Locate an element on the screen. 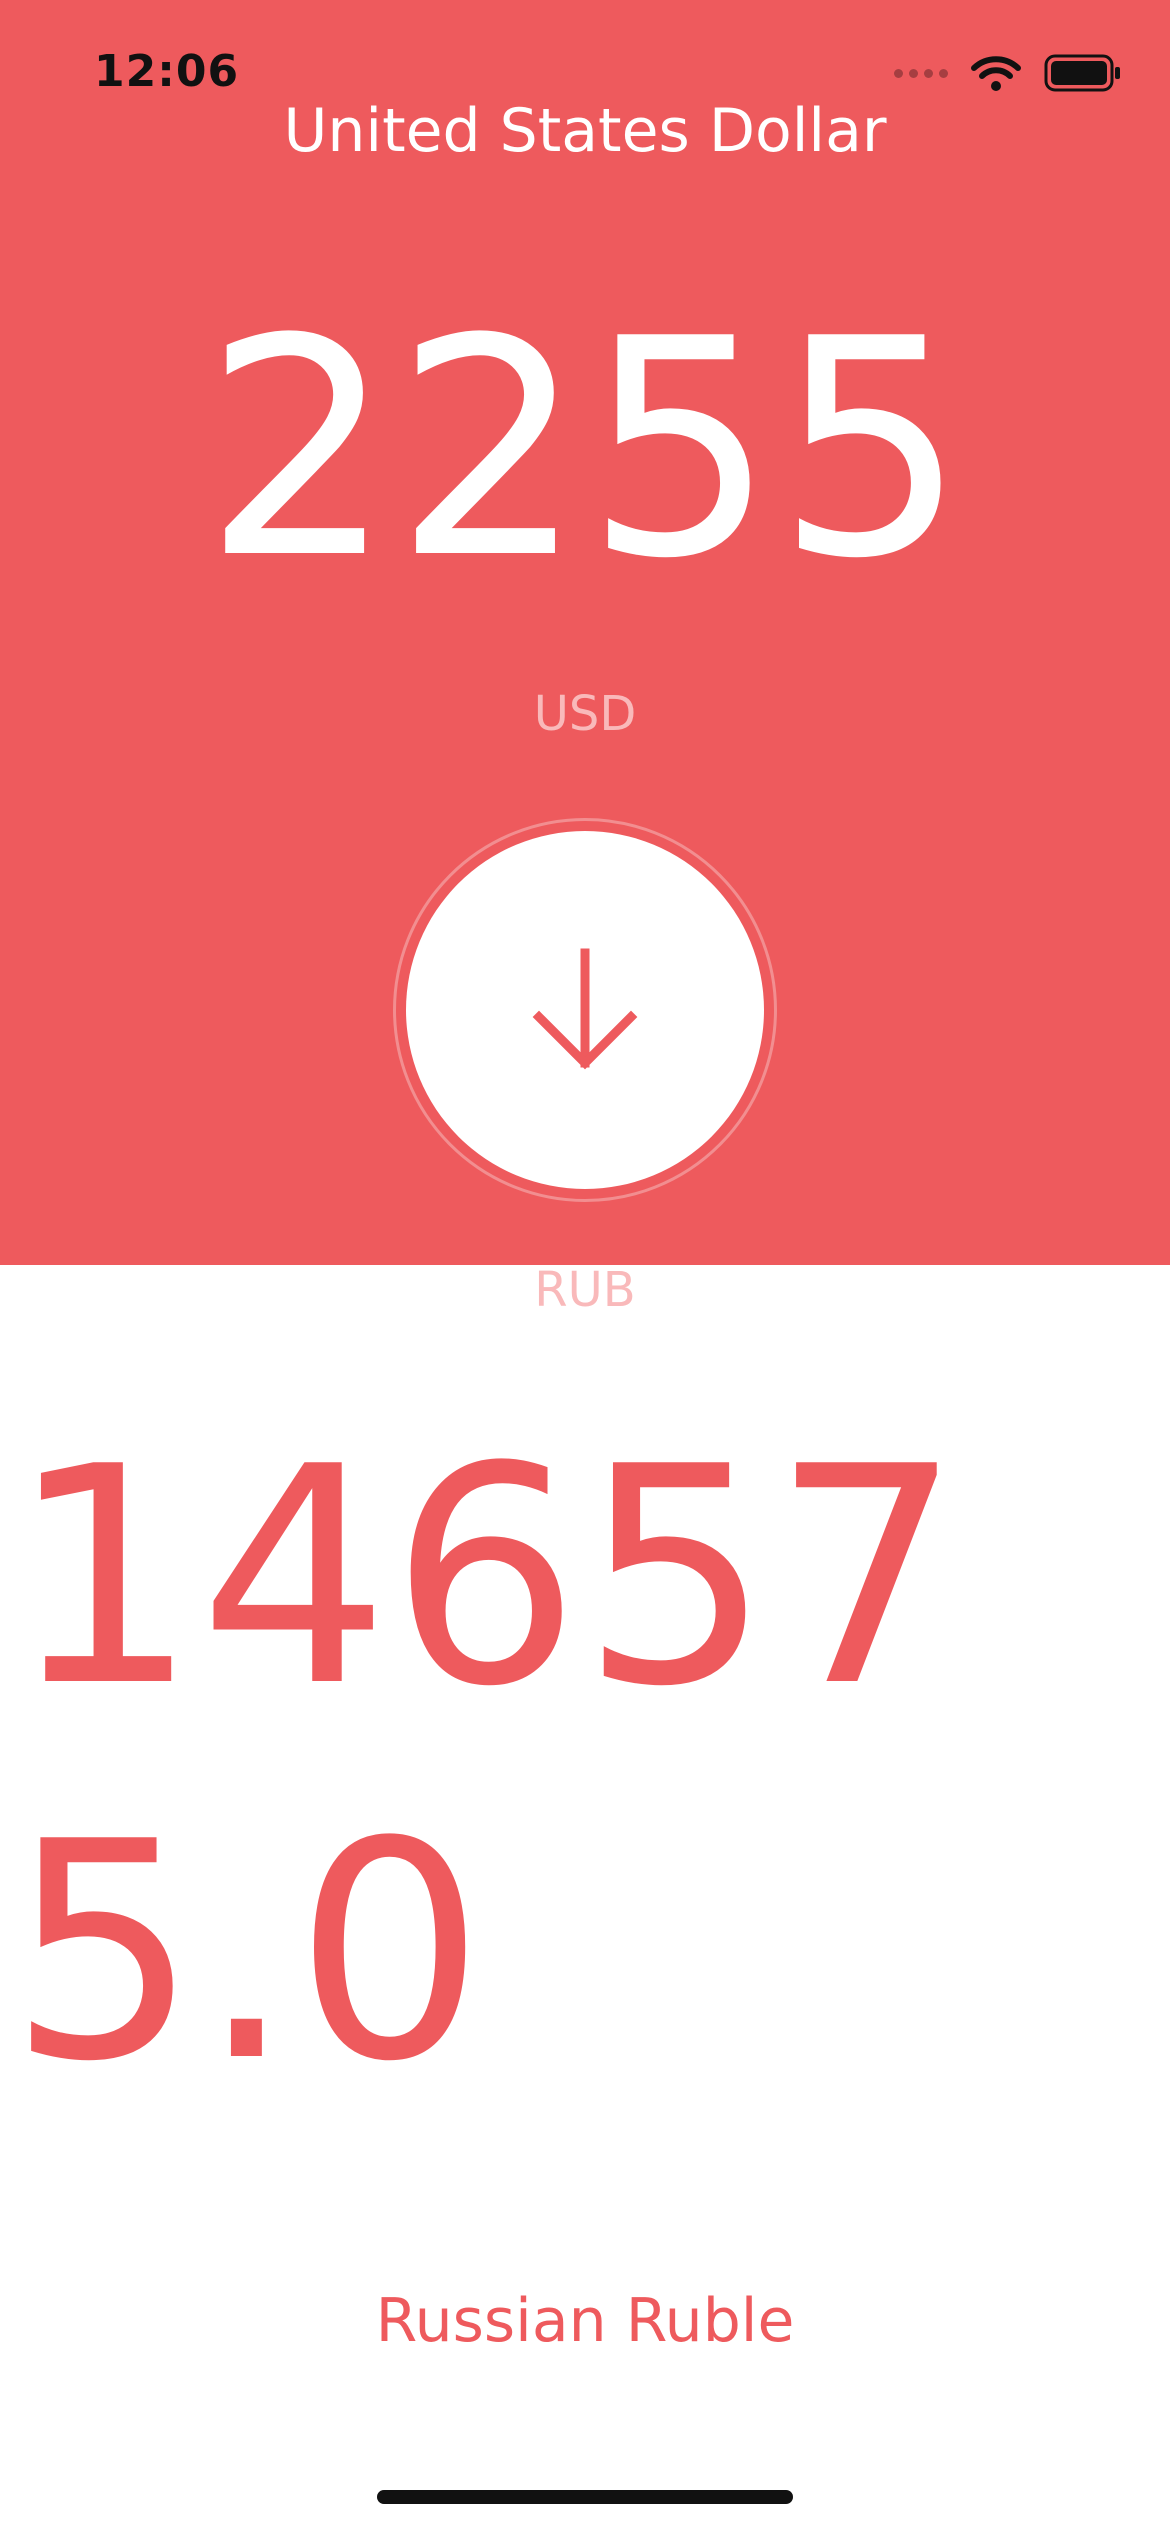 The image size is (1170, 2532). home-indicator is located at coordinates (585, 2497).